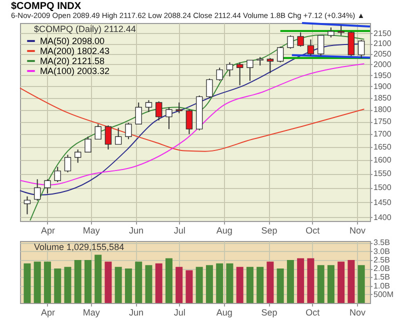 The height and width of the screenshot is (327, 400). I want to click on y-tick-label: 1850, so click(383, 97).